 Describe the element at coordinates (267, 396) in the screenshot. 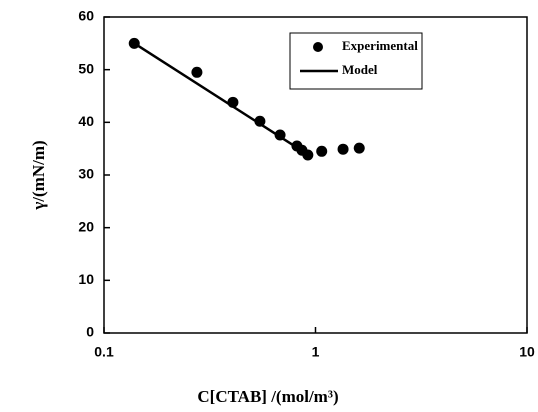

I see `x-axis-label: C[CTAB] /(mol/m³)` at that location.